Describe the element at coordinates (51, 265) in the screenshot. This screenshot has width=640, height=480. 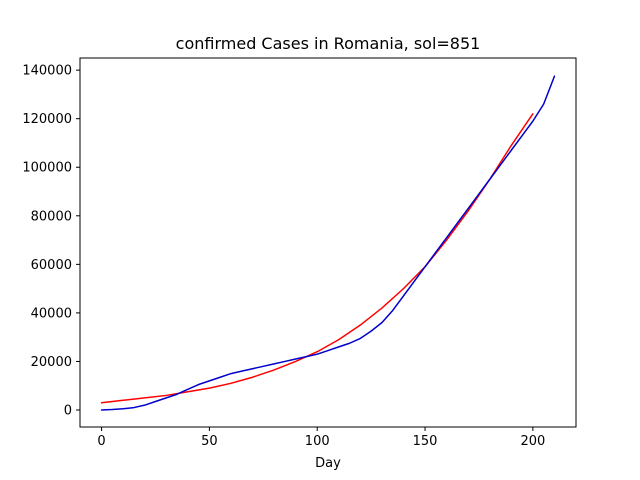
I see `y-tick-label: 60000` at that location.